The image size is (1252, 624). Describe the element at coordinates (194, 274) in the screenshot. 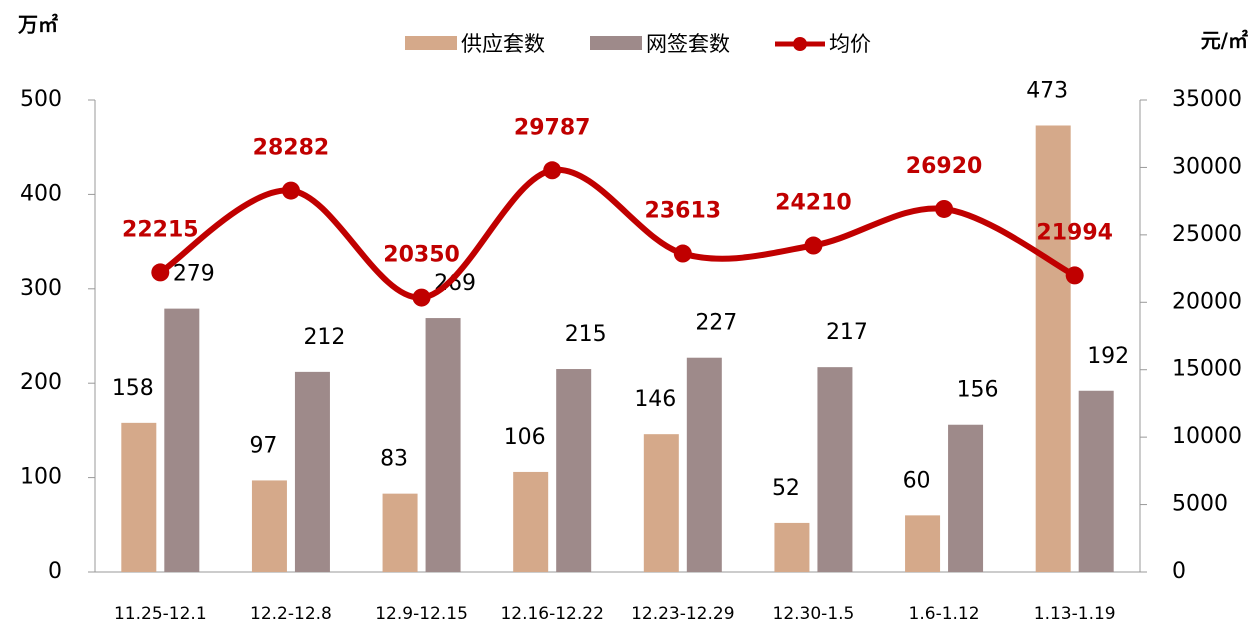

I see `value-label: 279` at that location.